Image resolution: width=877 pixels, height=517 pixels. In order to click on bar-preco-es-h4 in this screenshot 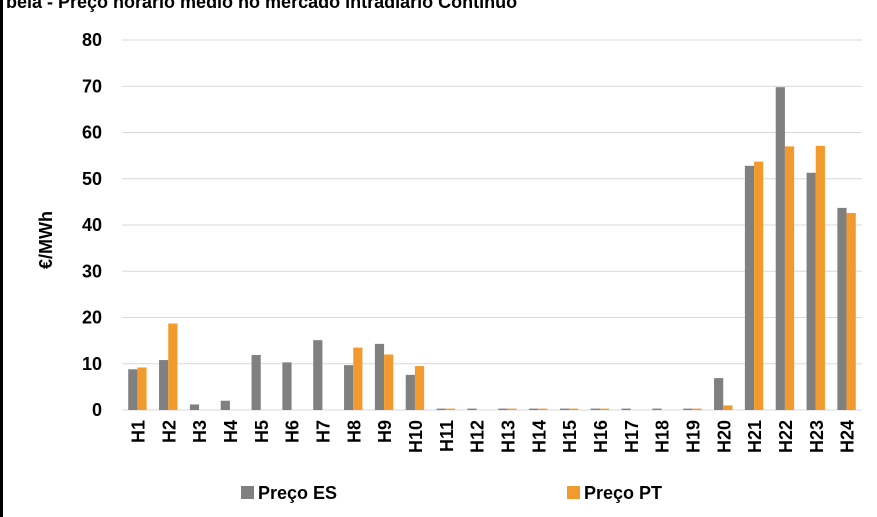, I will do `click(225, 405)`.